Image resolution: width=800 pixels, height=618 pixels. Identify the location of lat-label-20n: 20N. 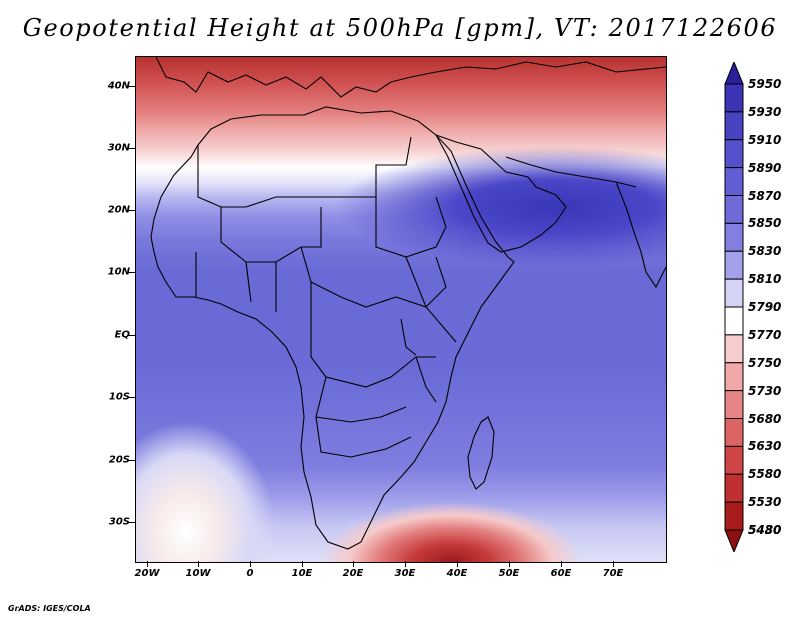
(118, 210).